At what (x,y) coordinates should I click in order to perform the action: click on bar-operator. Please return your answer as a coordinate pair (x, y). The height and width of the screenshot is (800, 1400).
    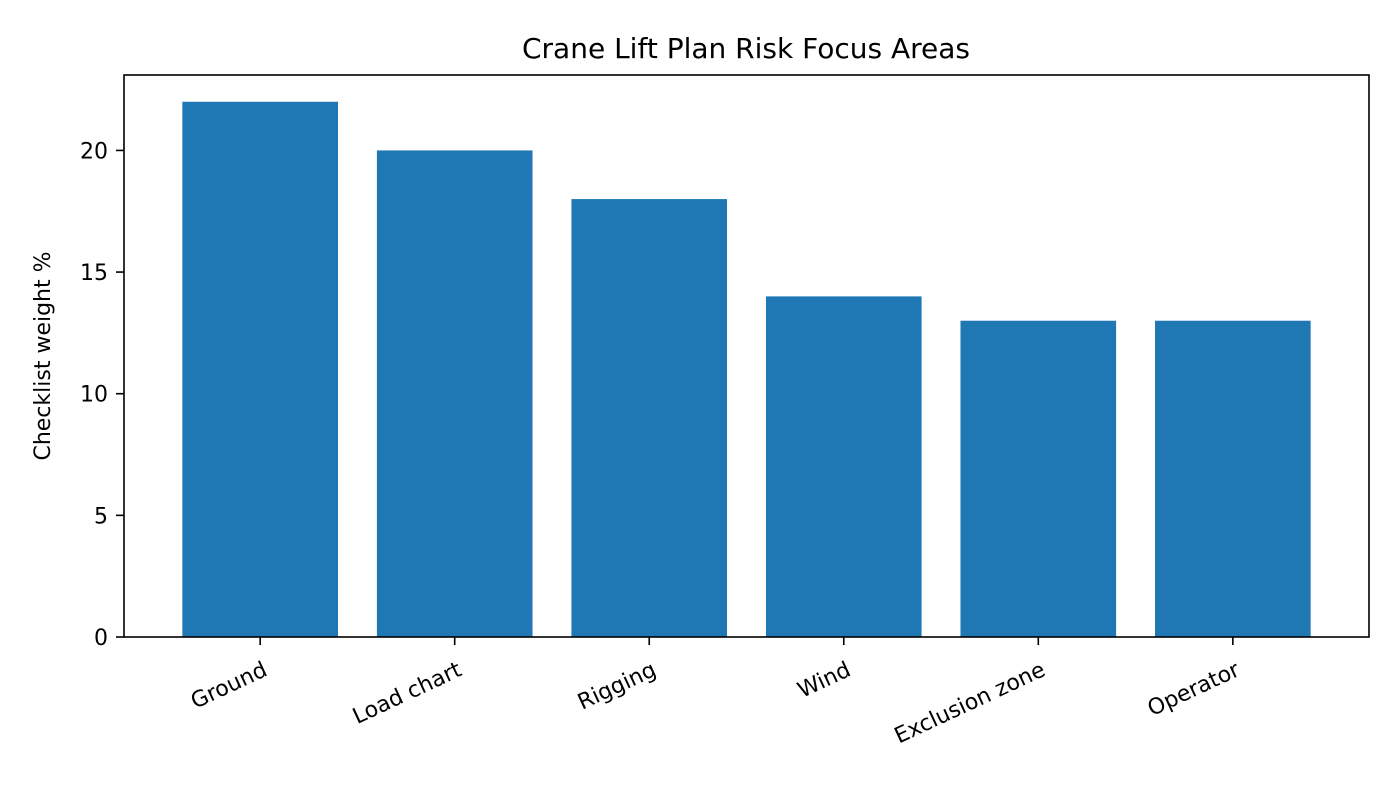
    Looking at the image, I should click on (1233, 478).